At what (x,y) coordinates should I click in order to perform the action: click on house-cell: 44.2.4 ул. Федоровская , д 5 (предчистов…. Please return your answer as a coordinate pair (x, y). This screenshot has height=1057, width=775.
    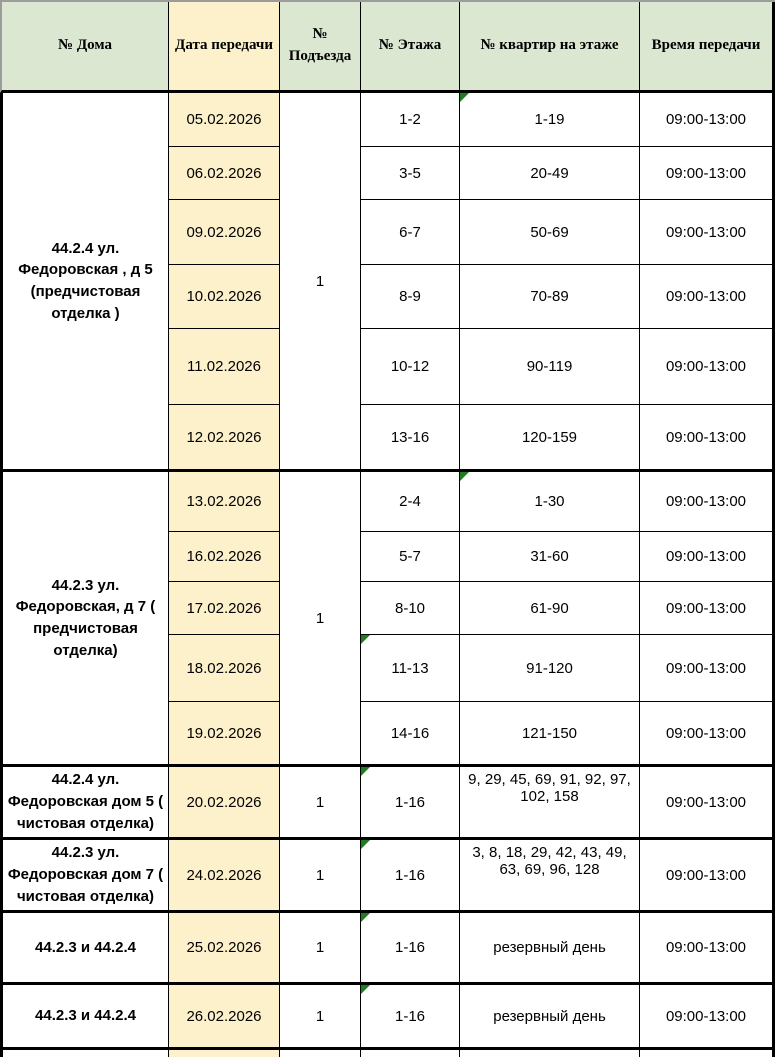
    Looking at the image, I should click on (84, 282).